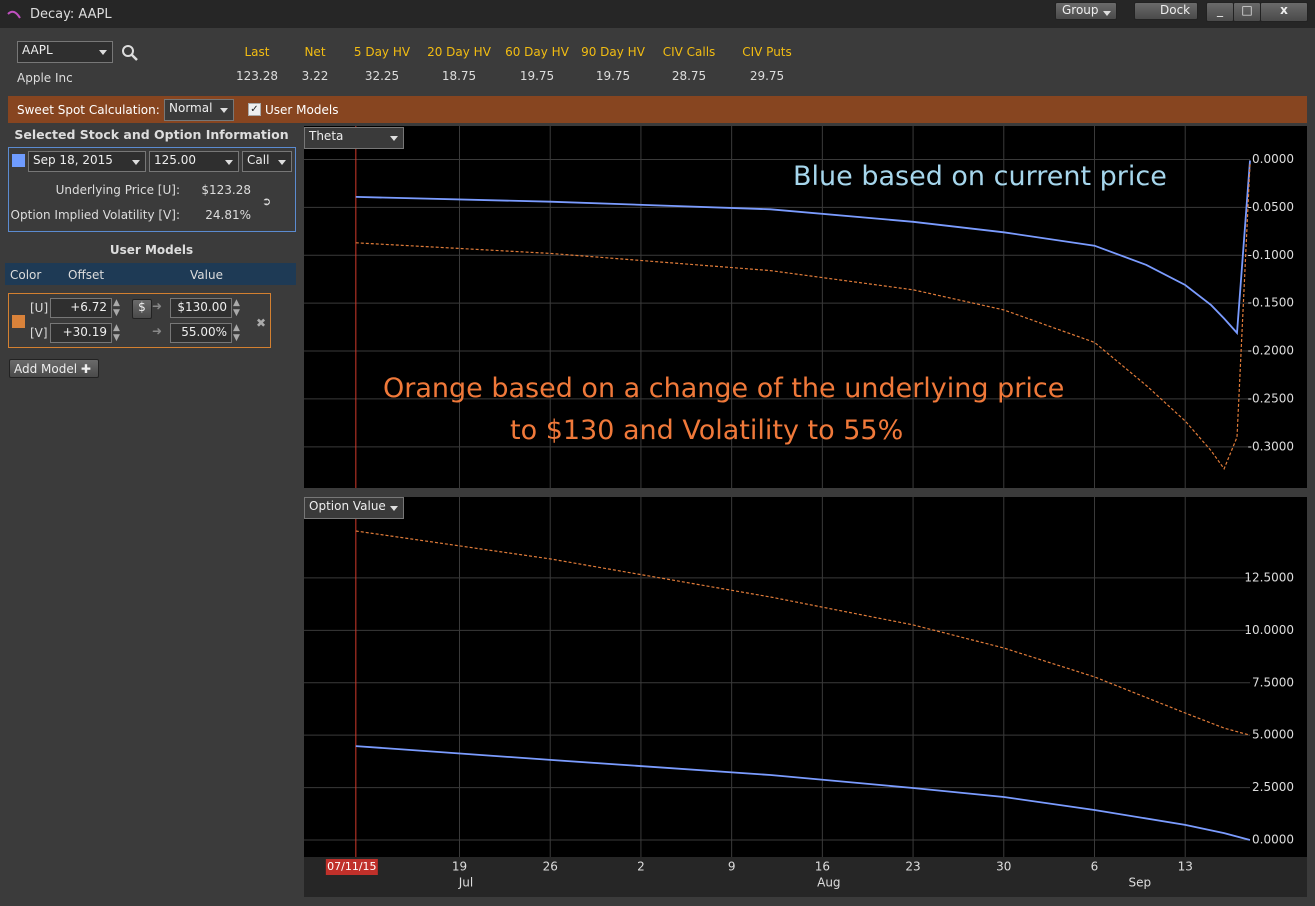 Image resolution: width=1315 pixels, height=906 pixels. What do you see at coordinates (151, 134) in the screenshot?
I see `section-title: Selected Stock and Option Information` at bounding box center [151, 134].